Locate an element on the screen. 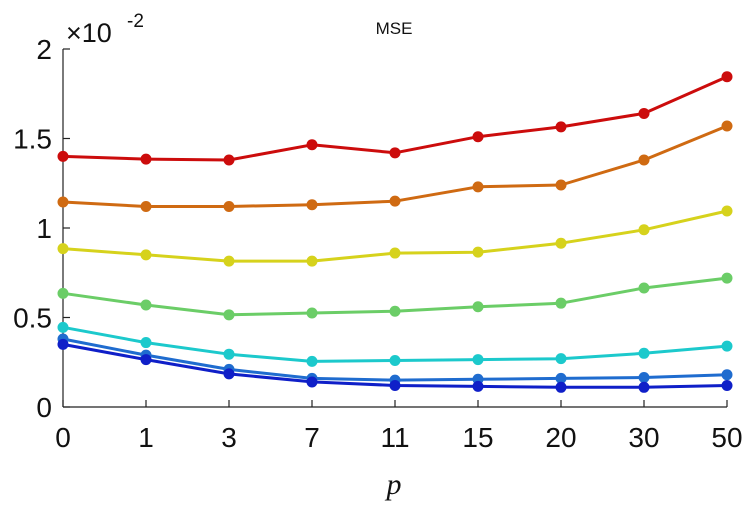 This screenshot has width=747, height=505. chart-title: MSE is located at coordinates (394, 28).